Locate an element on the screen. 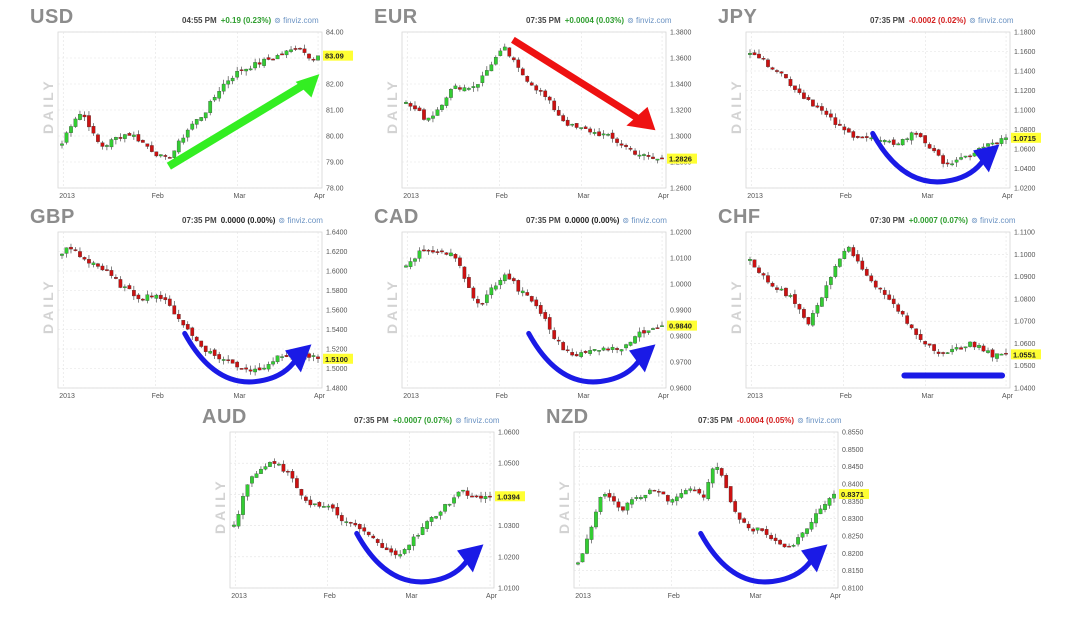 This screenshot has height=619, width=1092. y-tick-label: 0.8300 is located at coordinates (853, 519).